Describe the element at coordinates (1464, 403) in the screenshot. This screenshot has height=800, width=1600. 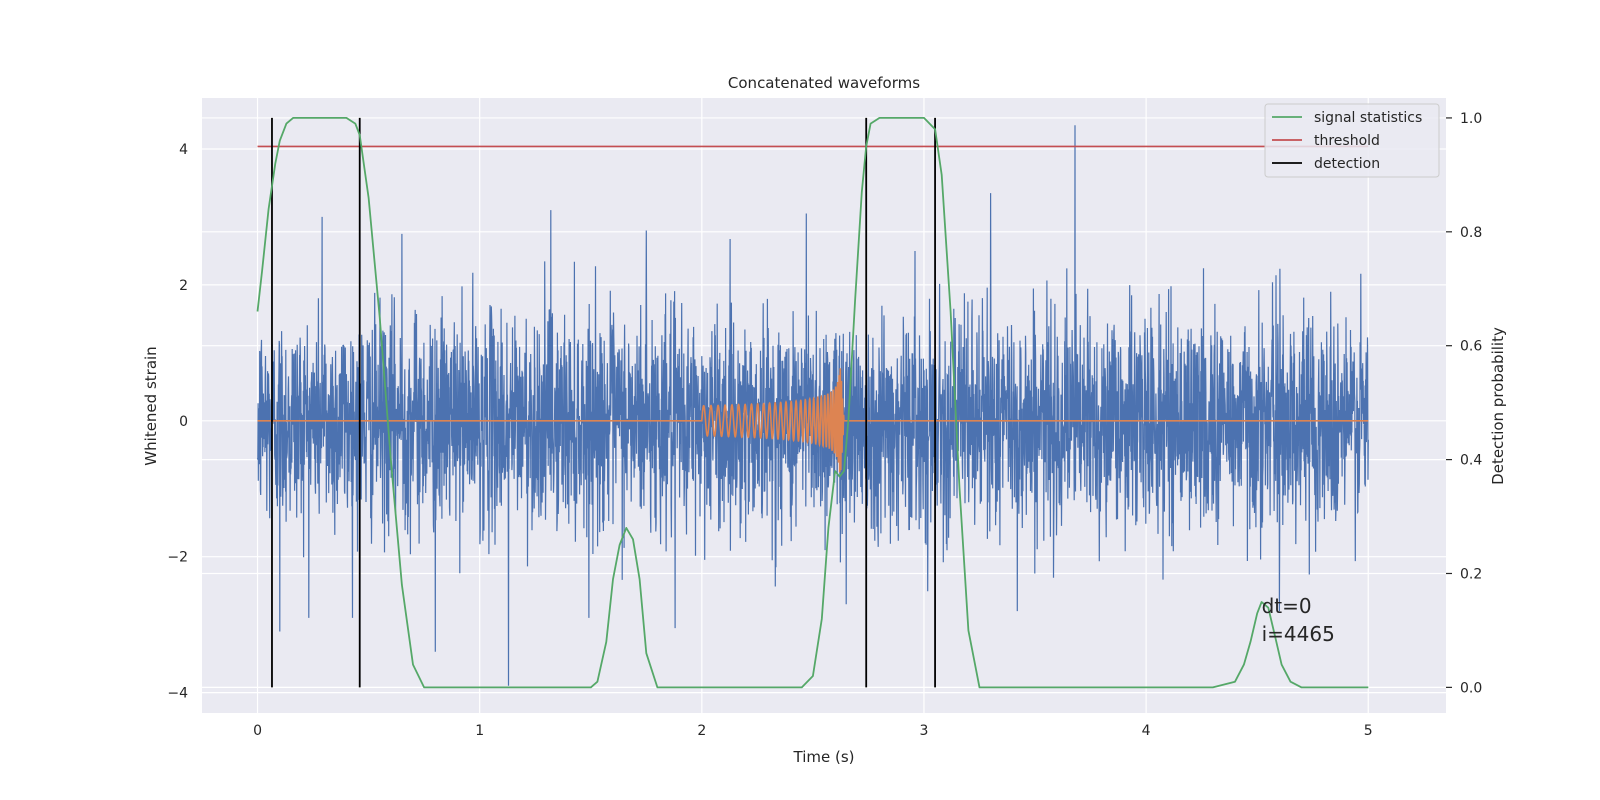
I see `y2-ticks: 0.0 0.2 0.4 0.6 0.8 1.0` at that location.